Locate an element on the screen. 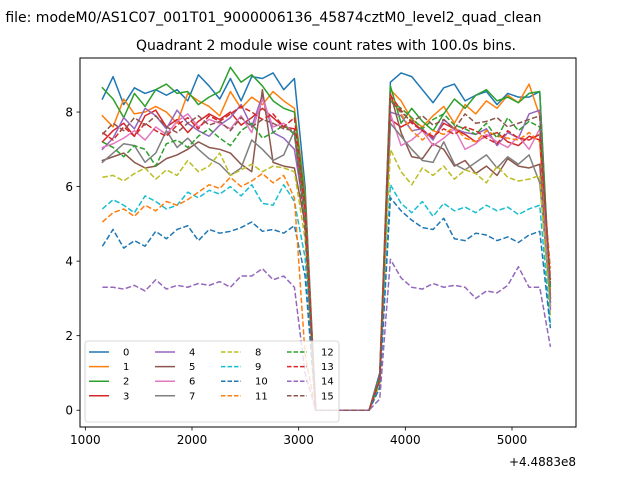  legend-label-10: 10 is located at coordinates (261, 382).